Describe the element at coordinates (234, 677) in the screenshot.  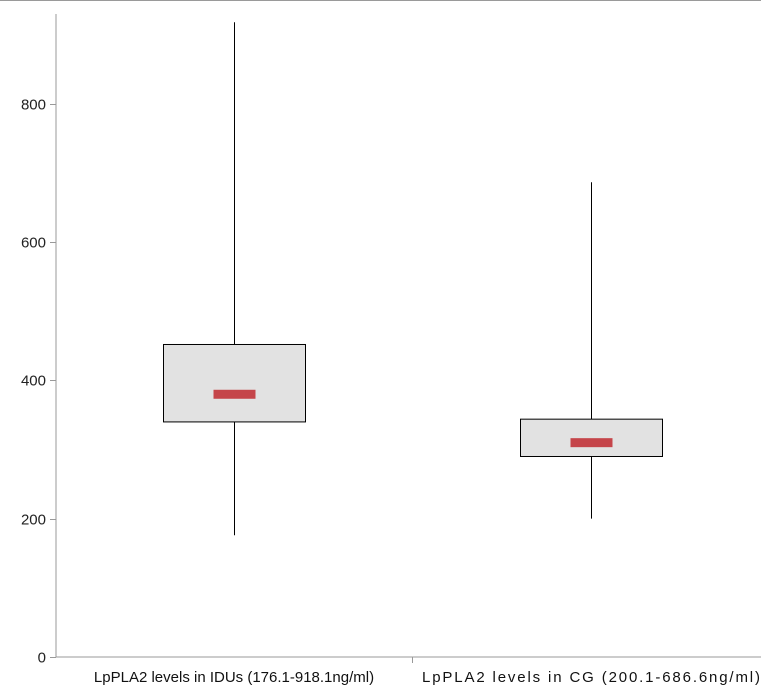
I see `x-category-label: LpPLA2 levels in IDUs (176.1-918.1ng/ml)` at that location.